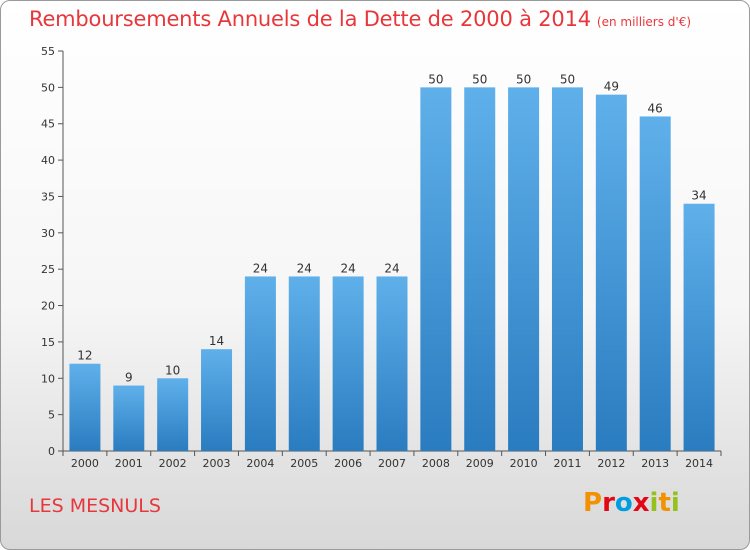 The image size is (750, 550). Describe the element at coordinates (392, 363) in the screenshot. I see `bar-2007` at that location.